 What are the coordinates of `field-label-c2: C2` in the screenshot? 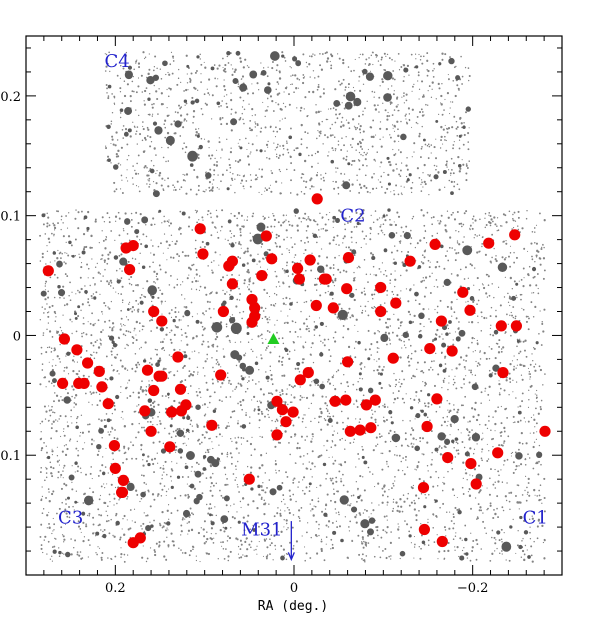 It's located at (352, 216).